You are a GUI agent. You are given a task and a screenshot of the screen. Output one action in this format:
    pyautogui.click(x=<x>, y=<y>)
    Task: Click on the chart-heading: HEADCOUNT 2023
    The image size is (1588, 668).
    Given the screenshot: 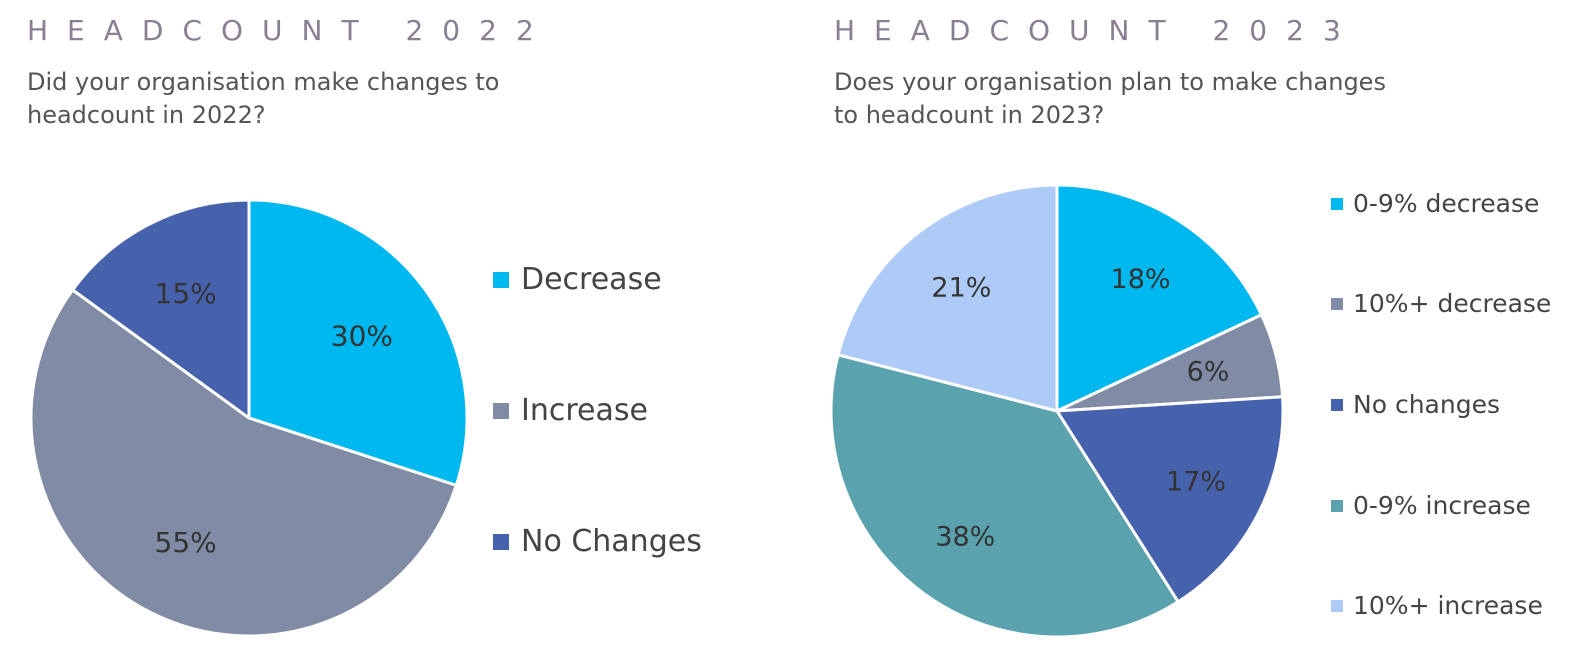 What is the action you would take?
    pyautogui.click(x=1097, y=30)
    